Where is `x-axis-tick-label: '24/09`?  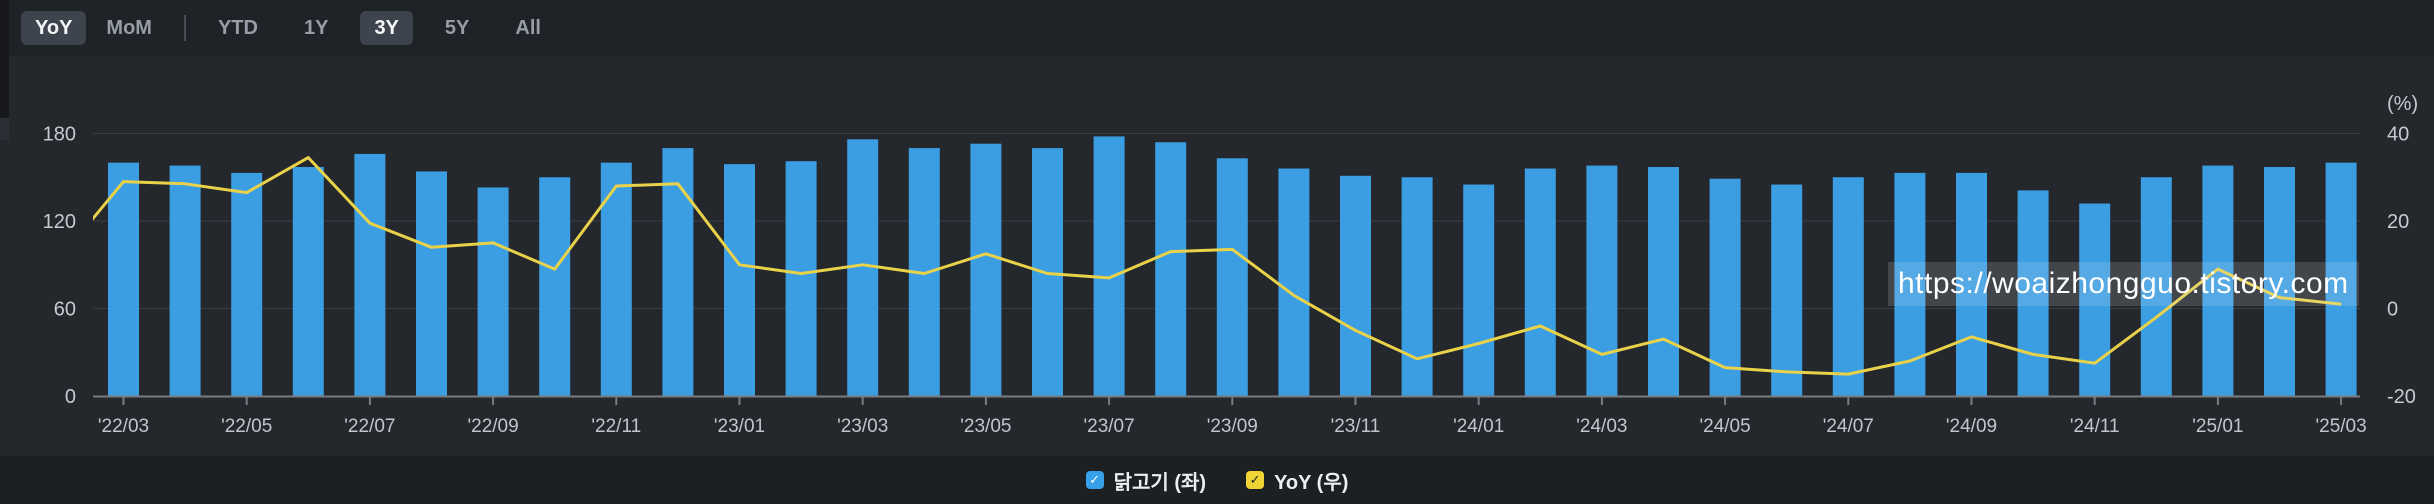 x-axis-tick-label: '24/09 is located at coordinates (1971, 426).